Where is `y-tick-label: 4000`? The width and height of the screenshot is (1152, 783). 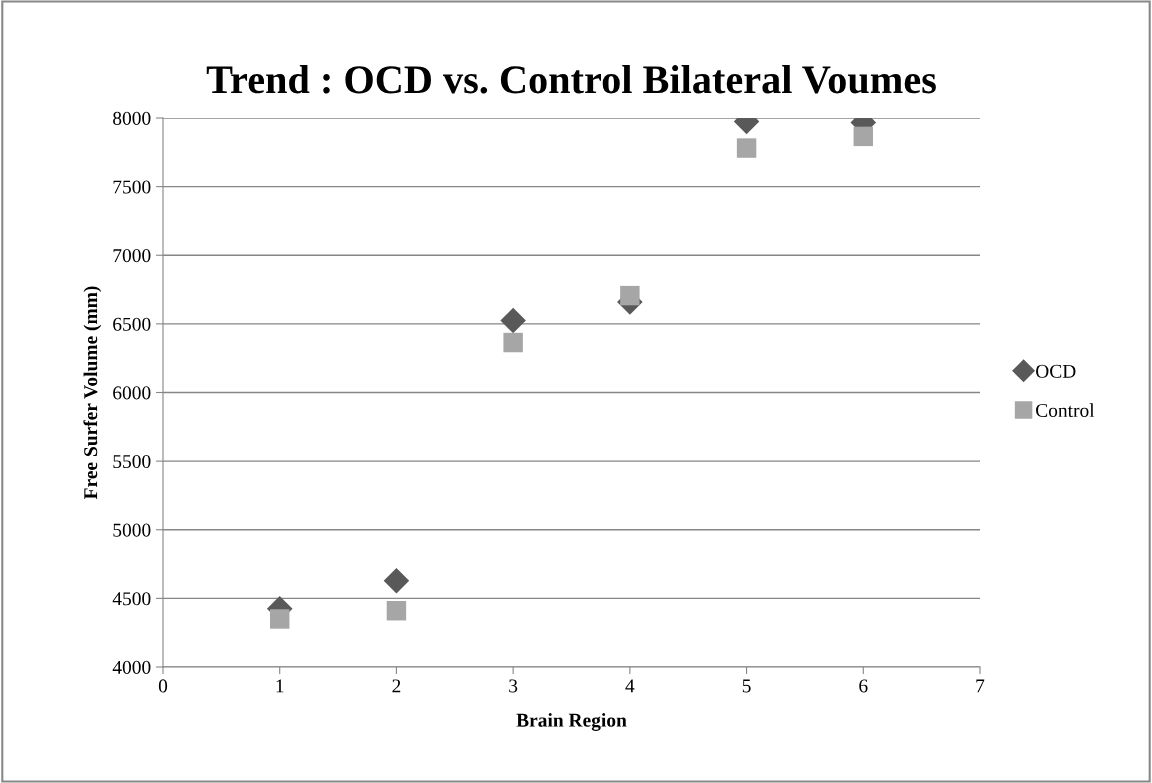 y-tick-label: 4000 is located at coordinates (131, 667).